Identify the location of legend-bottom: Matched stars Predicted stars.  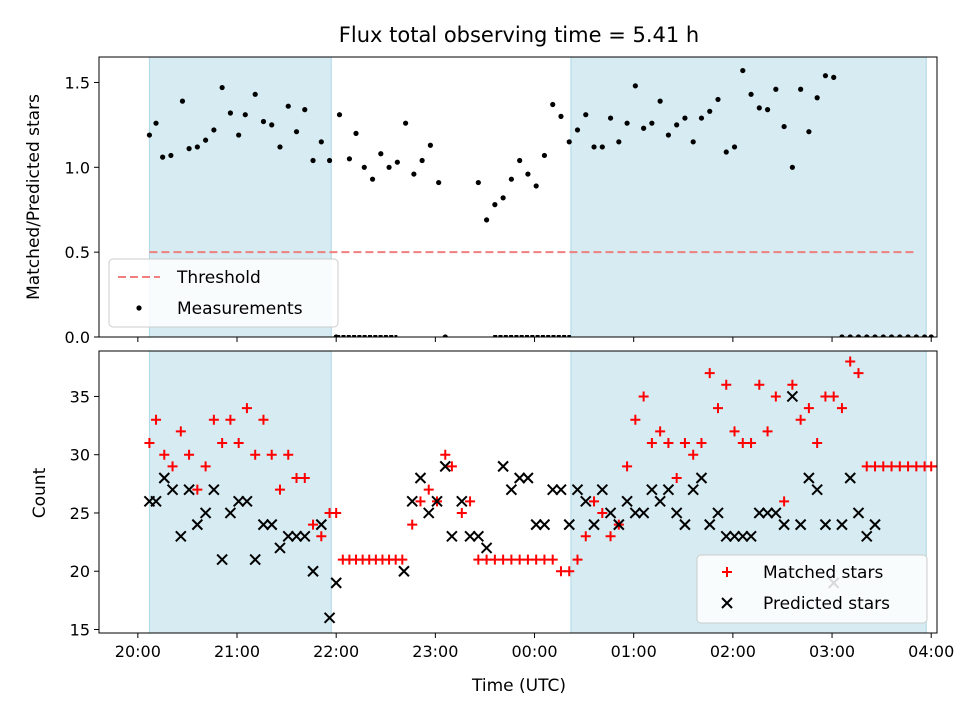
(812, 589).